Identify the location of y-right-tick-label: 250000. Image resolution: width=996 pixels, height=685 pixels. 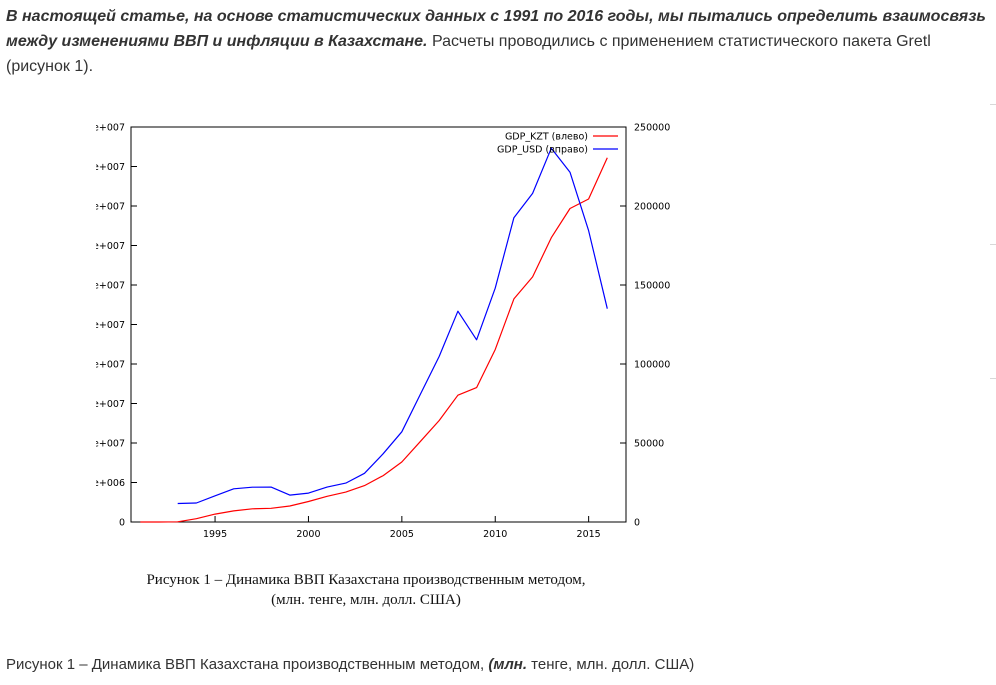
(652, 128).